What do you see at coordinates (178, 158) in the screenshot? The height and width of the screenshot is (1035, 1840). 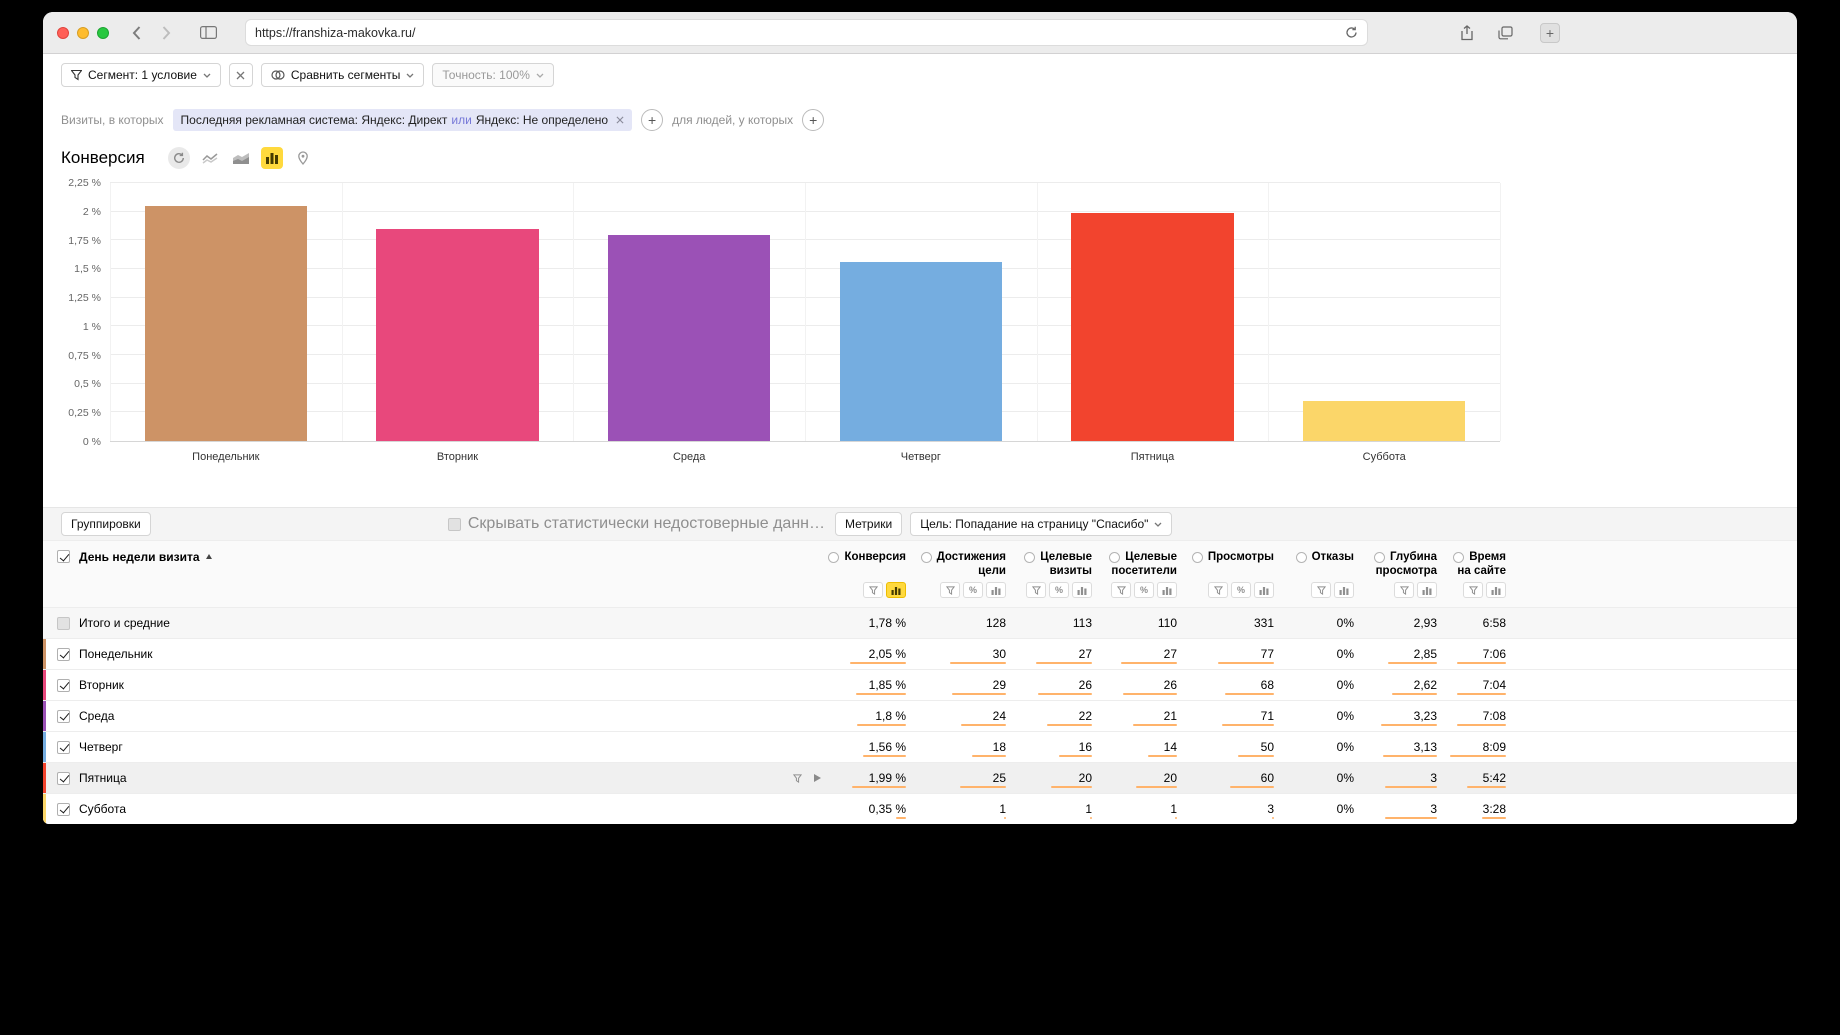 I see `refresh-chart-button` at bounding box center [178, 158].